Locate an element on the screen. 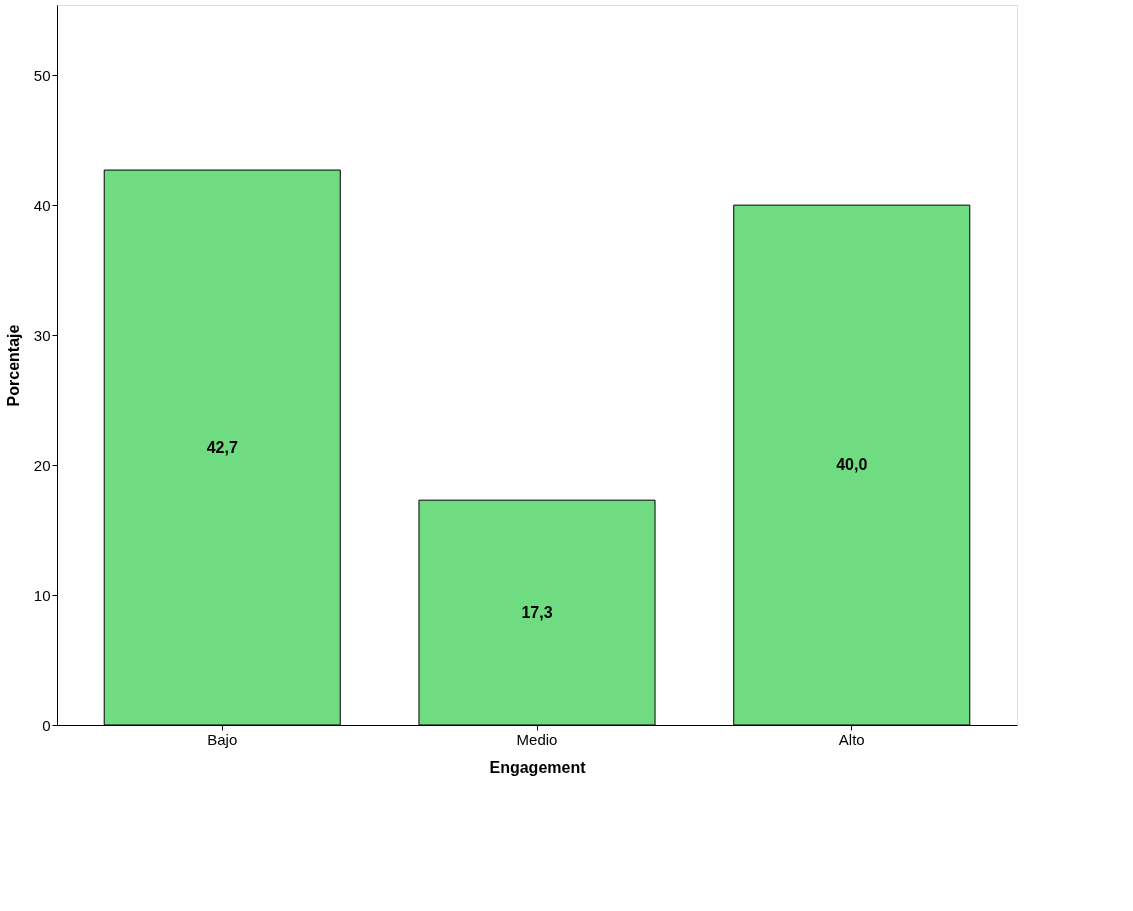 The width and height of the screenshot is (1133, 911). y-axis-title: Porcentaje is located at coordinates (13, 365).